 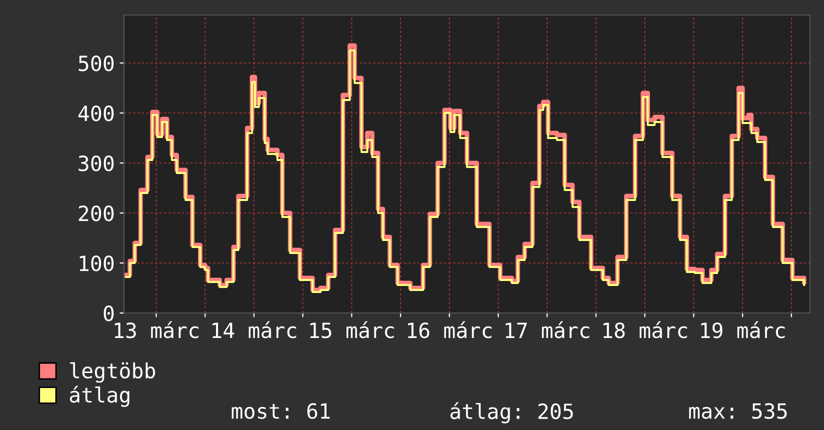 What do you see at coordinates (113, 372) in the screenshot?
I see `legend-label: legtöbb` at bounding box center [113, 372].